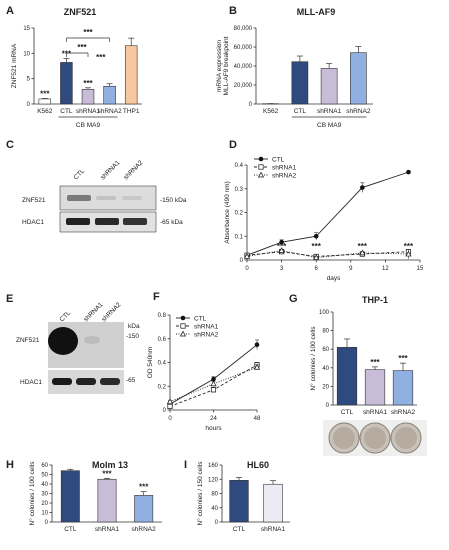  Describe the element at coordinates (239, 214) in the screenshot. I see `y-tick-label: 0.2` at that location.